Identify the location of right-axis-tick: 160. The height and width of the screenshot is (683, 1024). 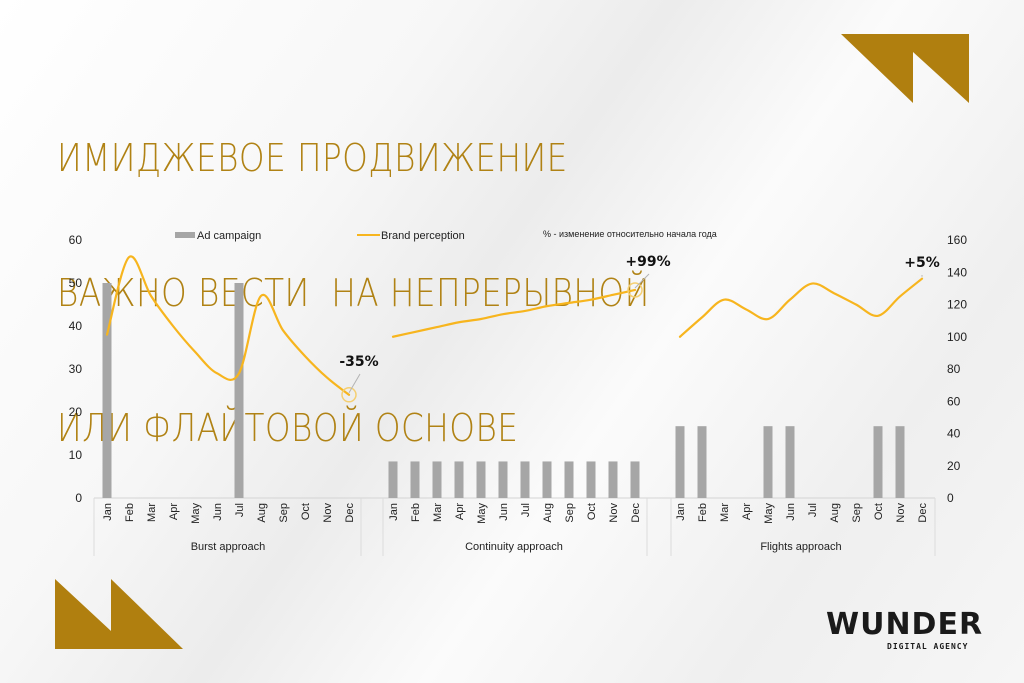
(957, 240).